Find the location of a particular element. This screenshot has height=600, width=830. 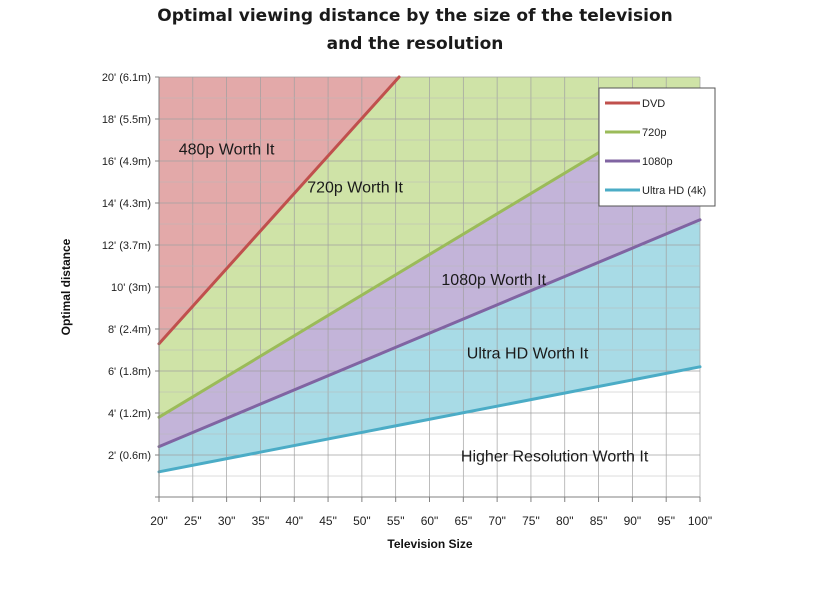

legend-label: Ultra HD (4k) is located at coordinates (674, 191).